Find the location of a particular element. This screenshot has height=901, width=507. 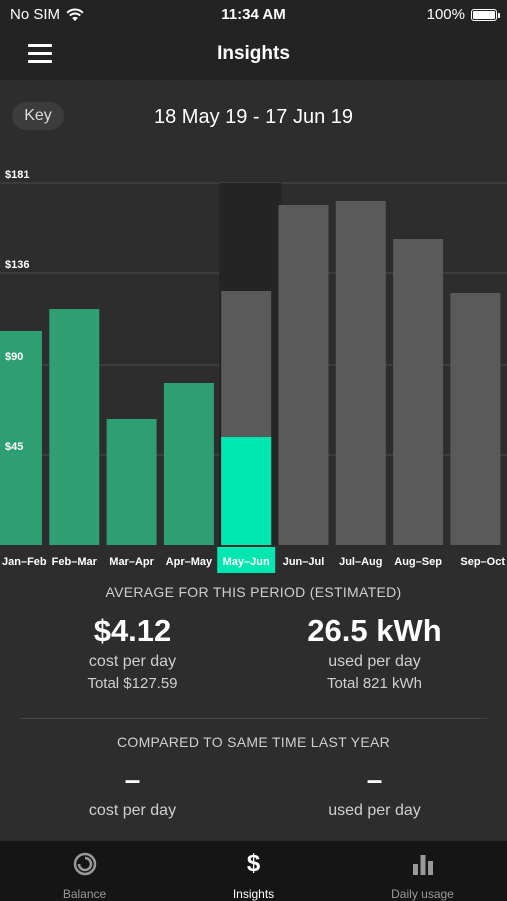

x-category-label: Sep–Oct is located at coordinates (482, 562).